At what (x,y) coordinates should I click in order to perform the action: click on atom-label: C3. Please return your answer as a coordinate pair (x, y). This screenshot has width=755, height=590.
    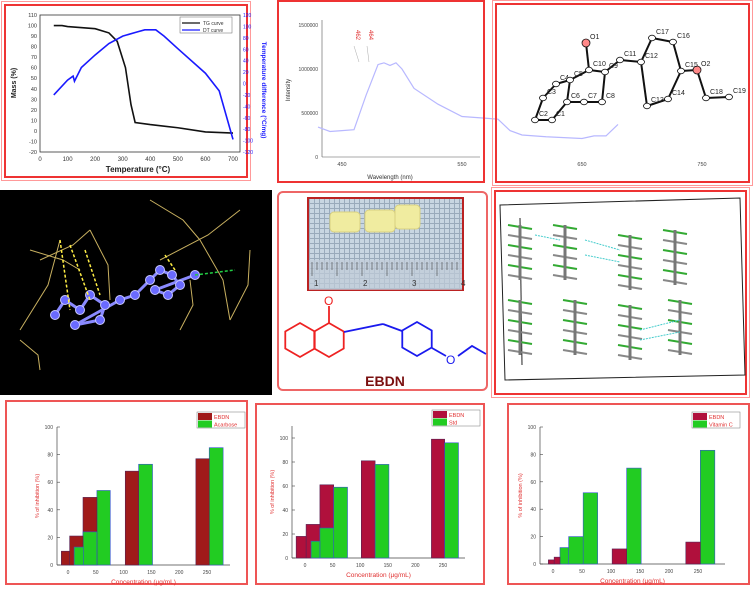
    Looking at the image, I should click on (551, 92).